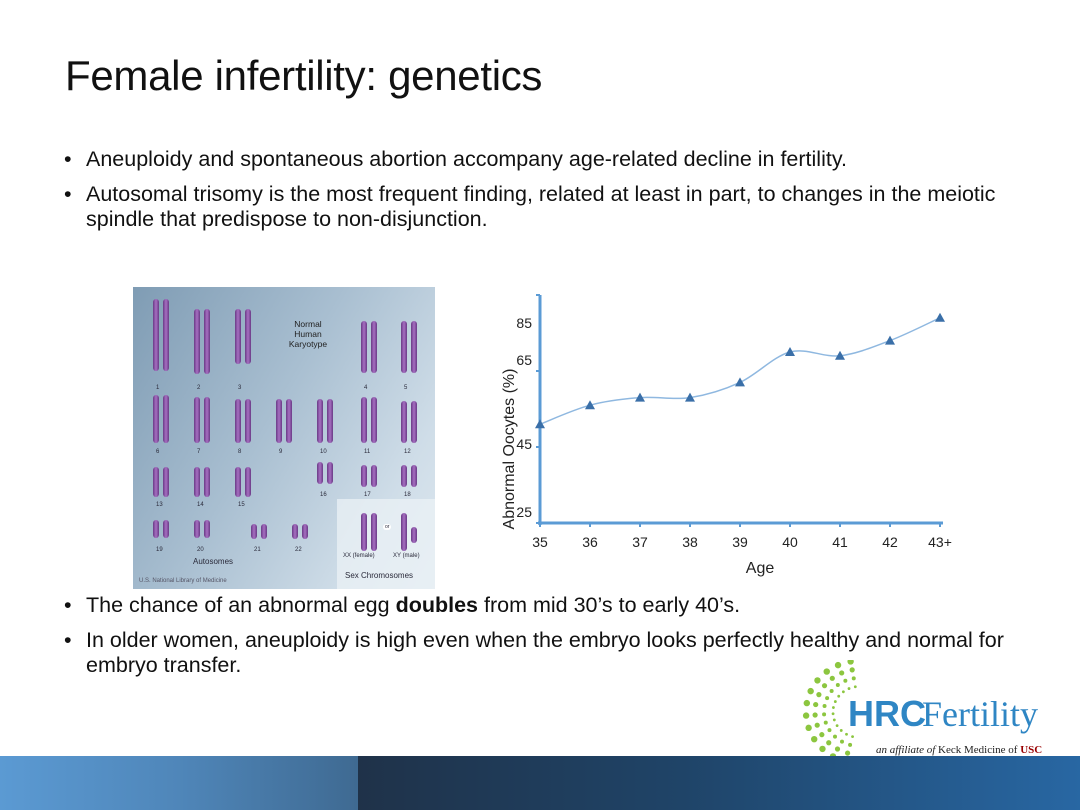 The width and height of the screenshot is (1080, 810). What do you see at coordinates (887, 713) in the screenshot?
I see `logo-brand-bold: HRC` at bounding box center [887, 713].